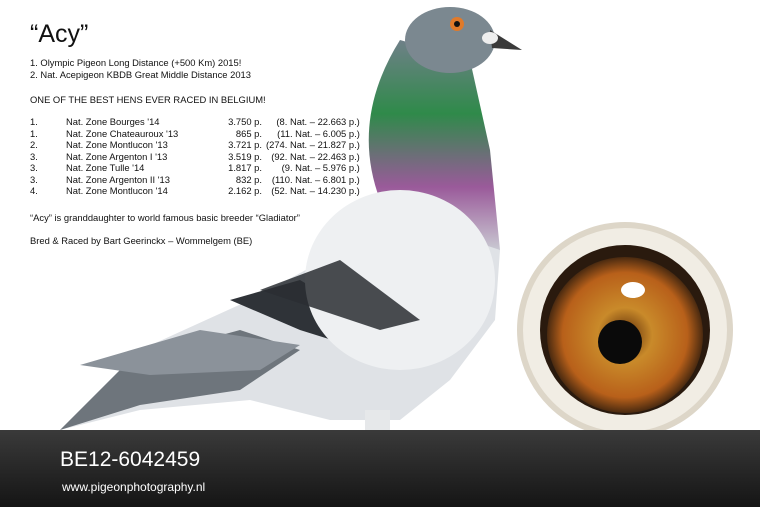  I want to click on result-rank: 4., so click(34, 190).